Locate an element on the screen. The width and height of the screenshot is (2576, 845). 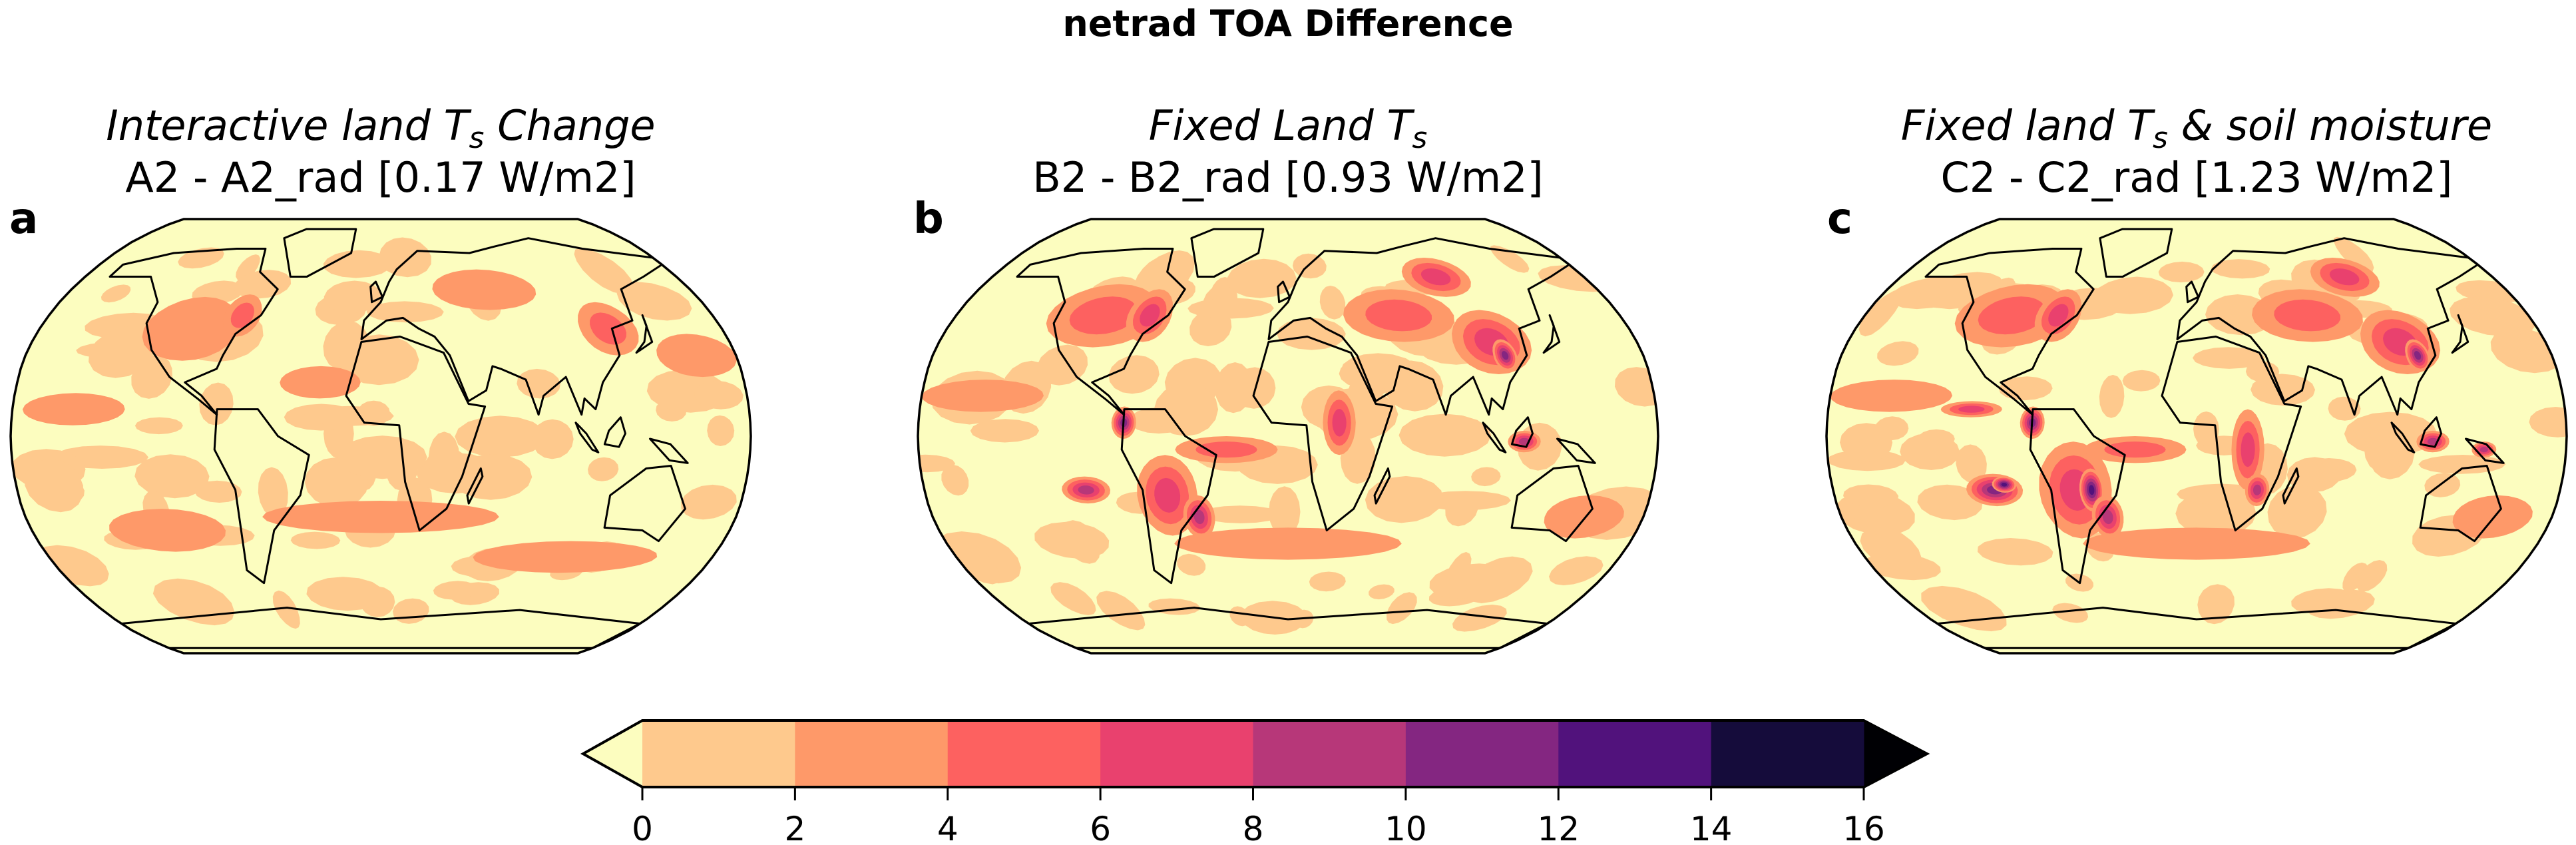
coastline-japan is located at coordinates (1551, 334).